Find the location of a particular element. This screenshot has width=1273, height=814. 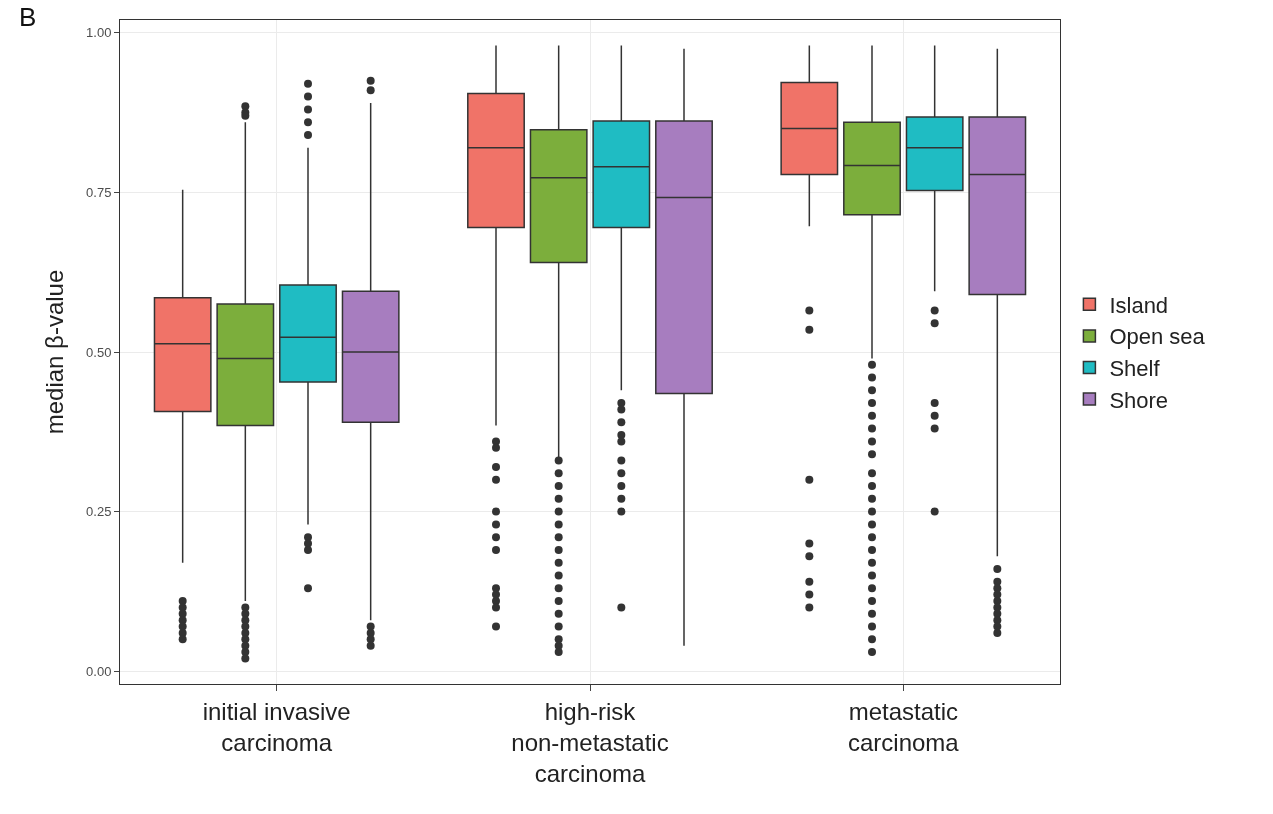

x-tick-label: high-risk non-metastatic carcinoma is located at coordinates (590, 742).